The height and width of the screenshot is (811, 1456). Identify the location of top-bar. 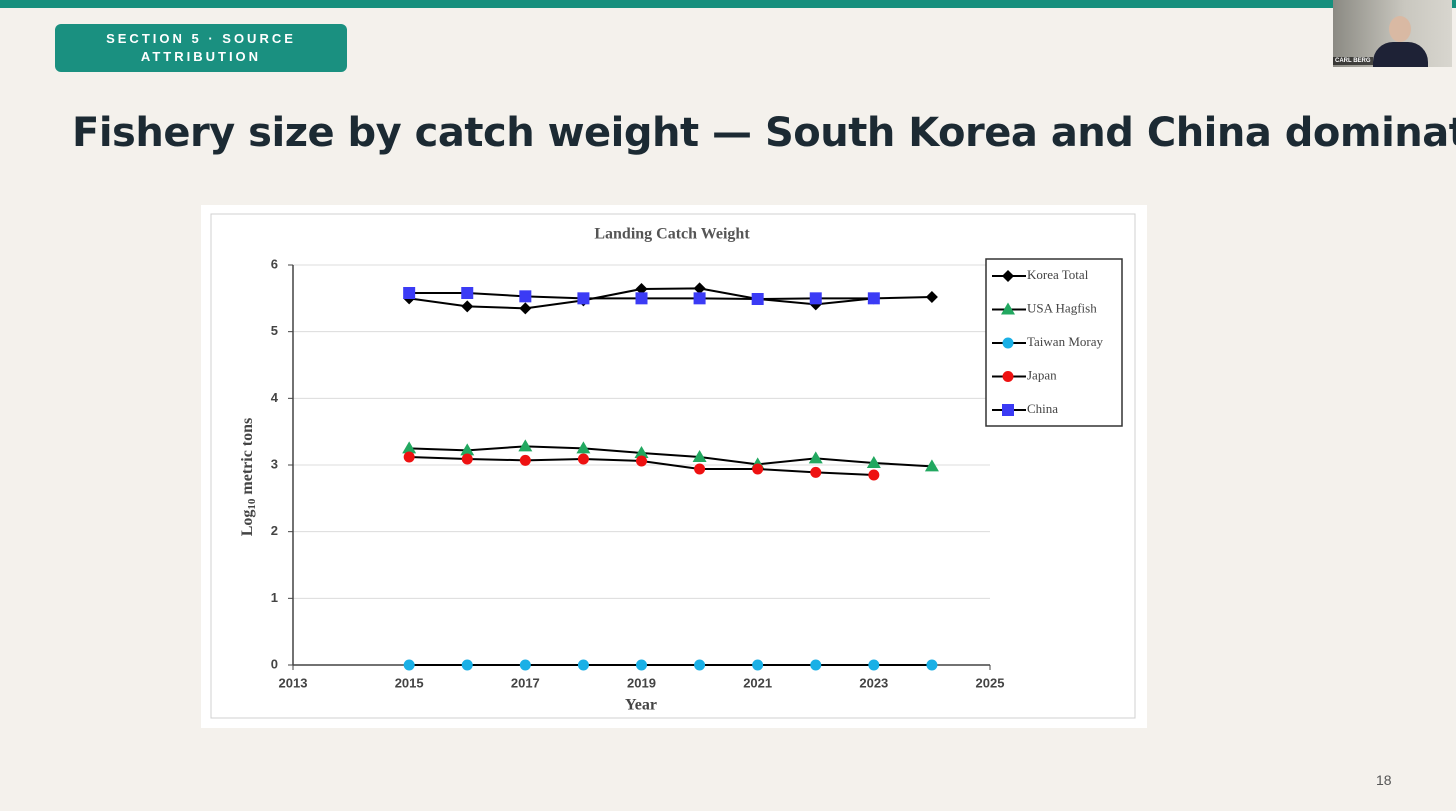
(728, 4).